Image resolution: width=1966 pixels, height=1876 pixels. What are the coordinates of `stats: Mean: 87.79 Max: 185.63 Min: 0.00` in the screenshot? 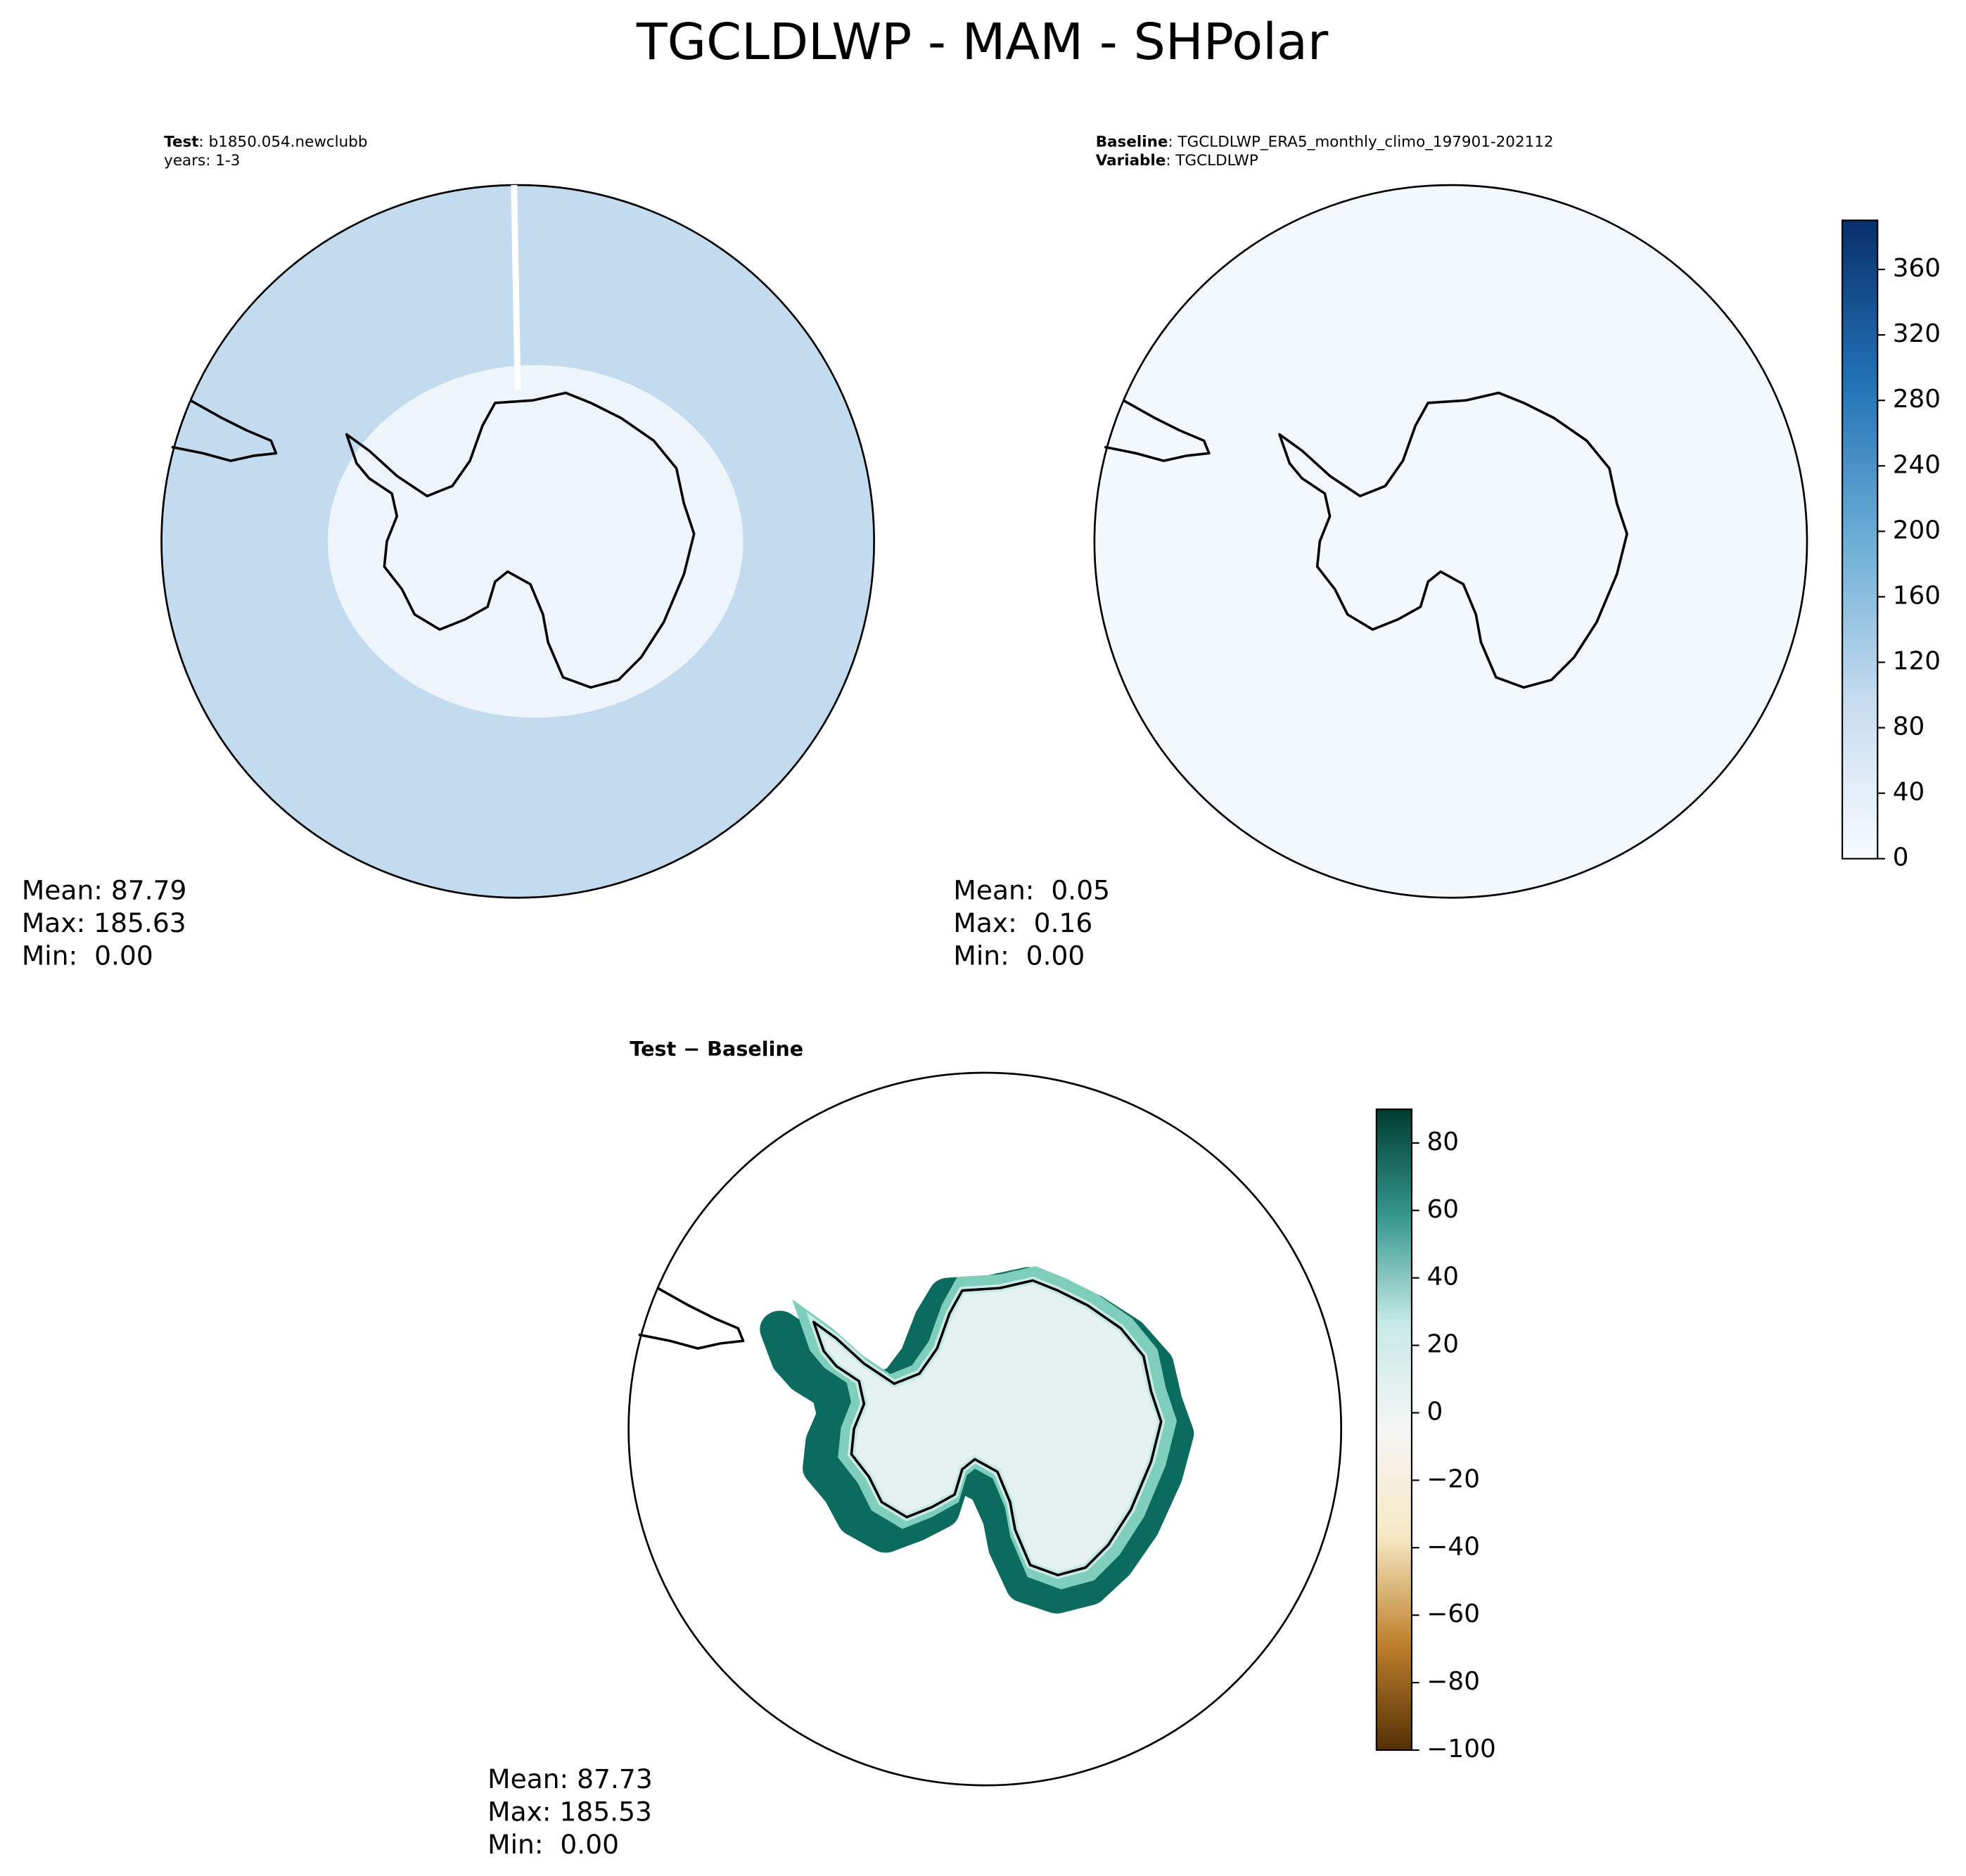 It's located at (104, 922).